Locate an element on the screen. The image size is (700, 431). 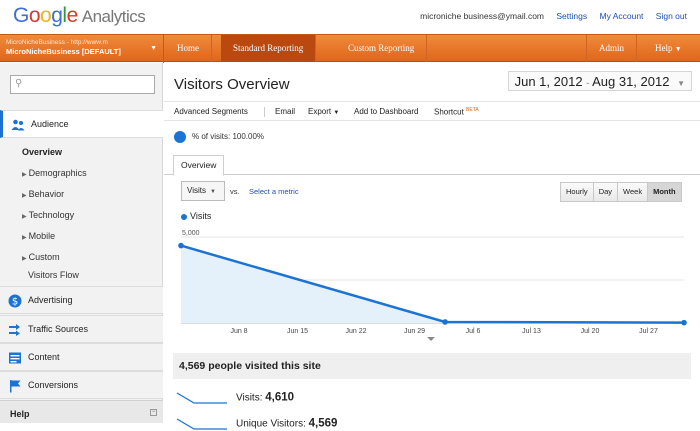
granularity-buttons: Hourly Day Week Month is located at coordinates (621, 192).